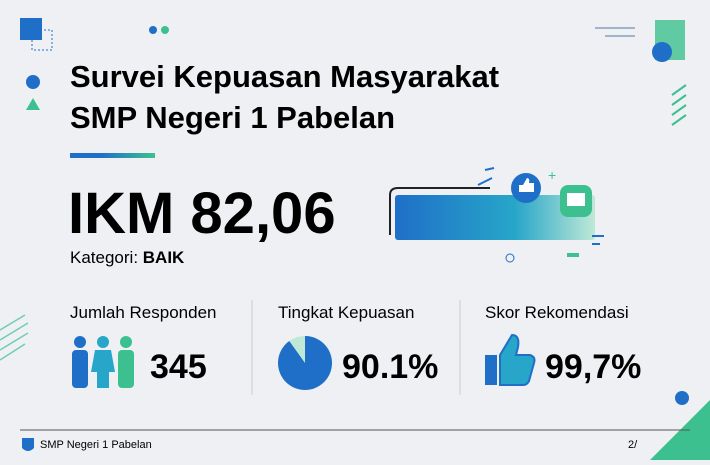  What do you see at coordinates (28, 444) in the screenshot?
I see `logo` at bounding box center [28, 444].